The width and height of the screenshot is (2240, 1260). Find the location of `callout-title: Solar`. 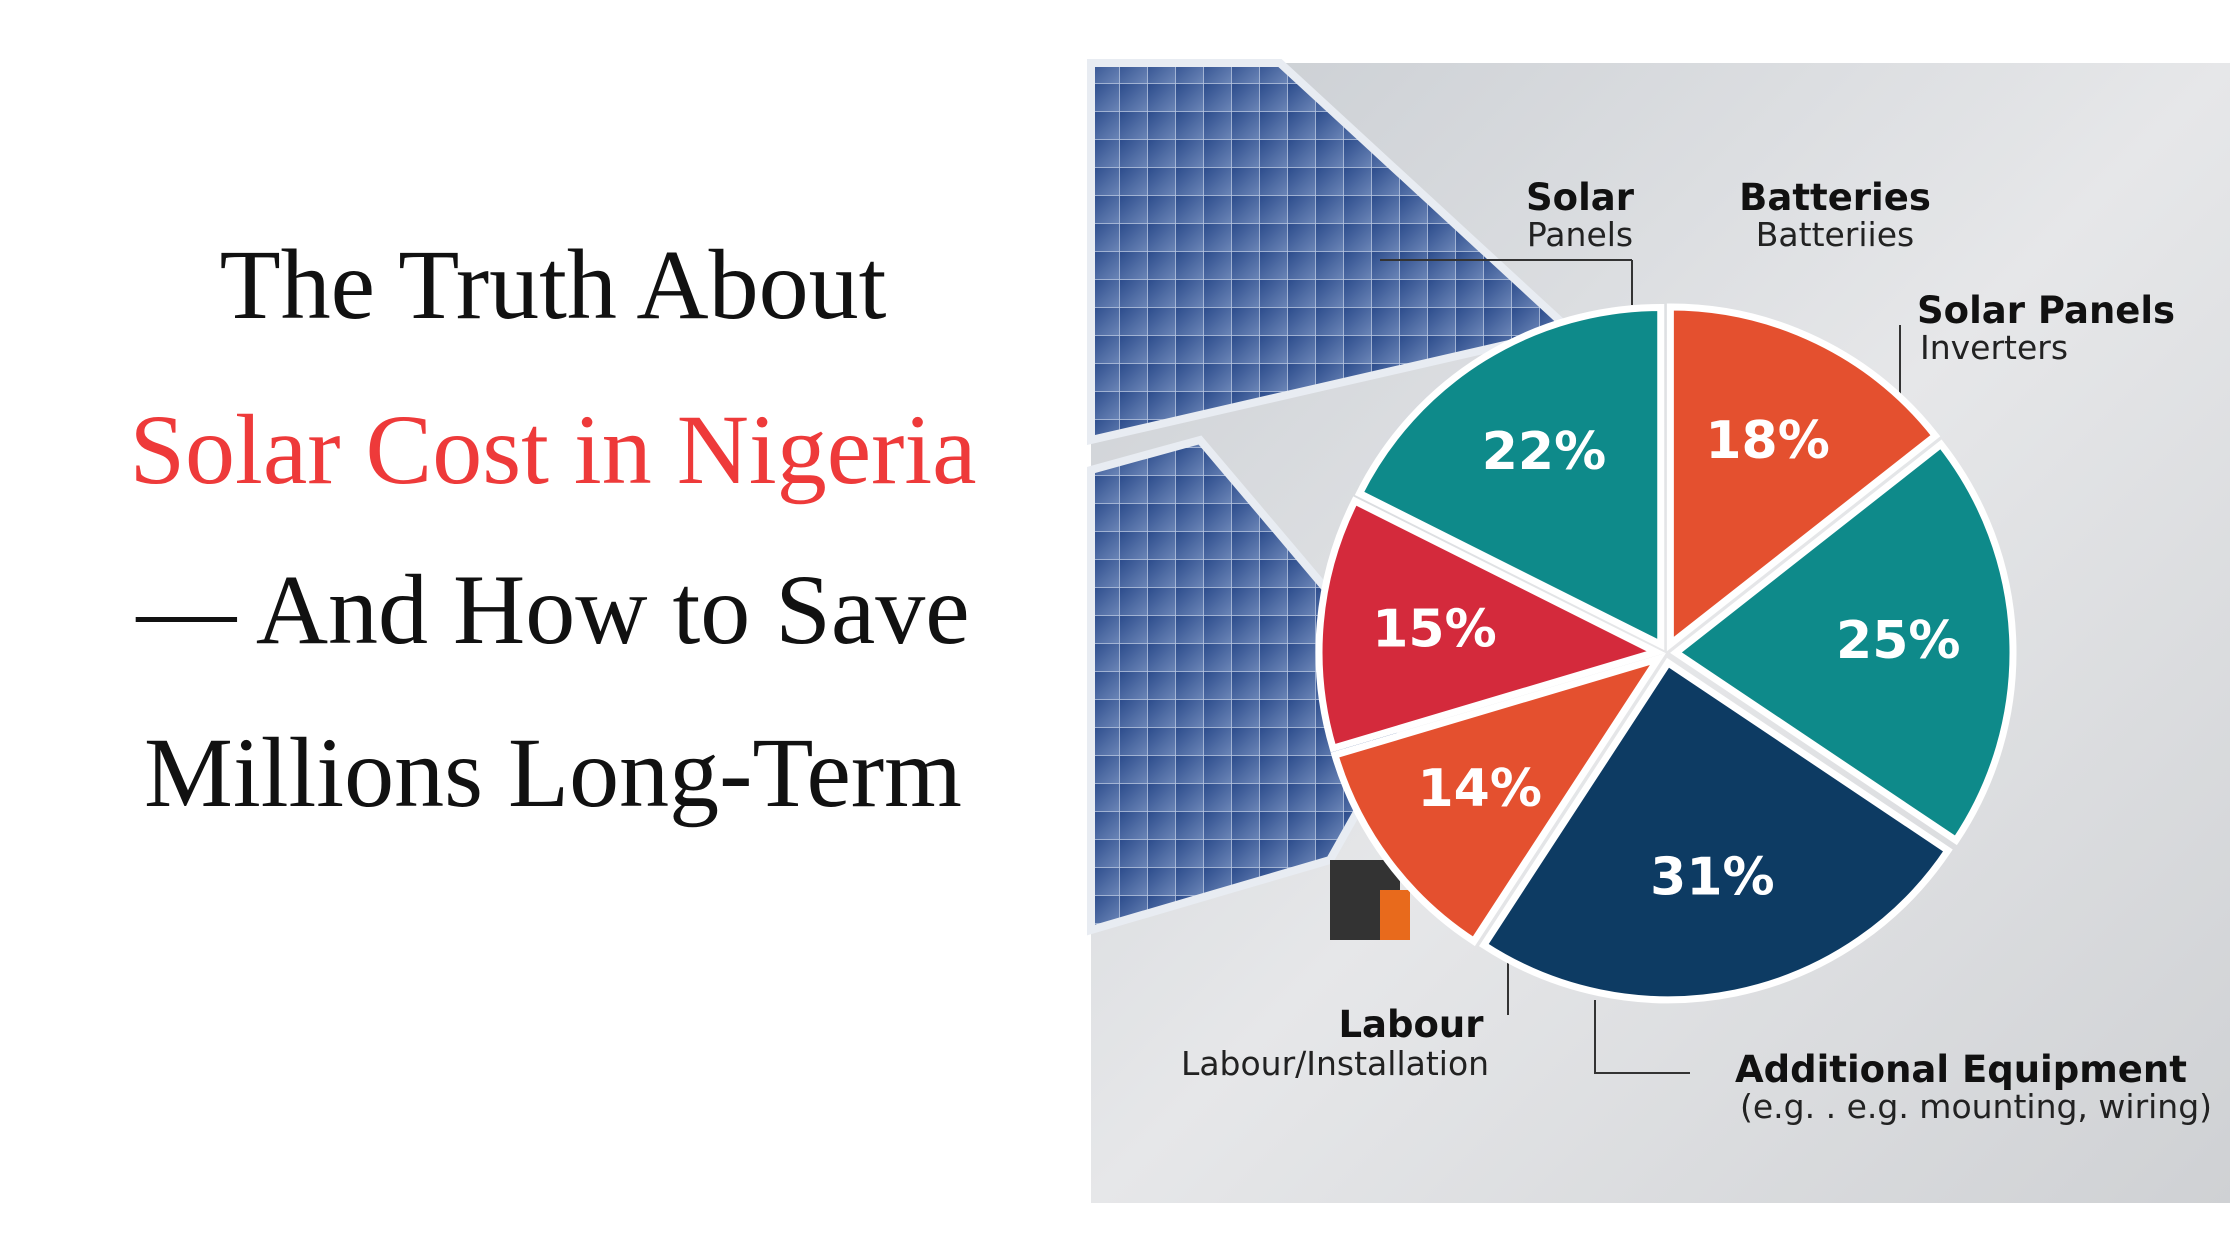

callout-title: Solar is located at coordinates (1580, 197).